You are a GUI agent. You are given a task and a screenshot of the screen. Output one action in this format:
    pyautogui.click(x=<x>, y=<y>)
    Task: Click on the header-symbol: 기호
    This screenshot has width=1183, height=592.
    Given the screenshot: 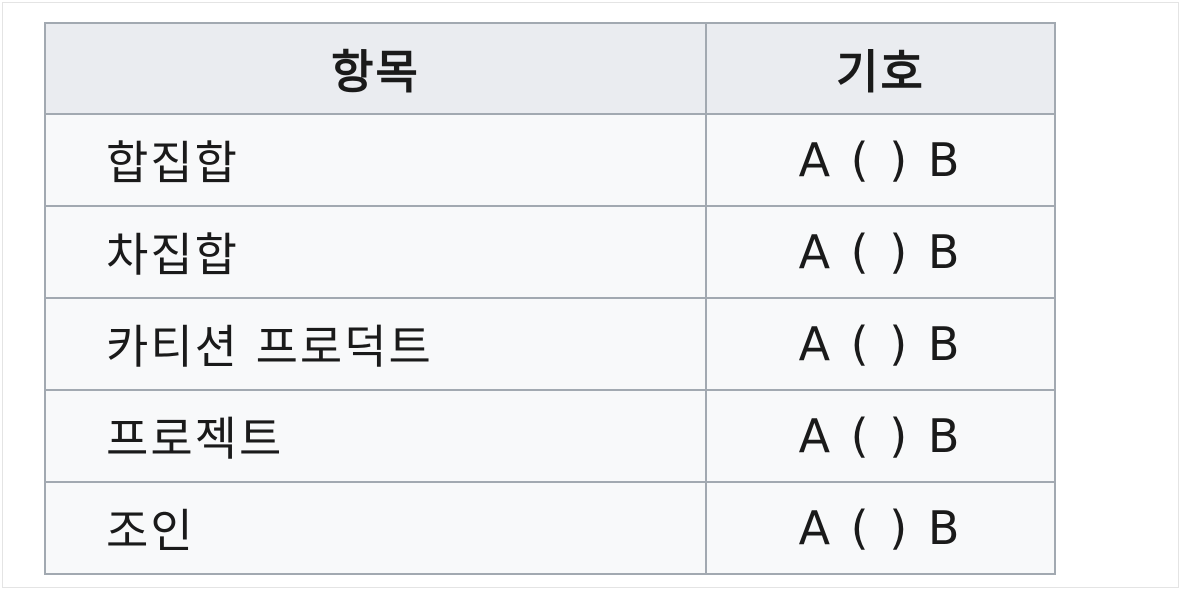 What is the action you would take?
    pyautogui.click(x=880, y=68)
    